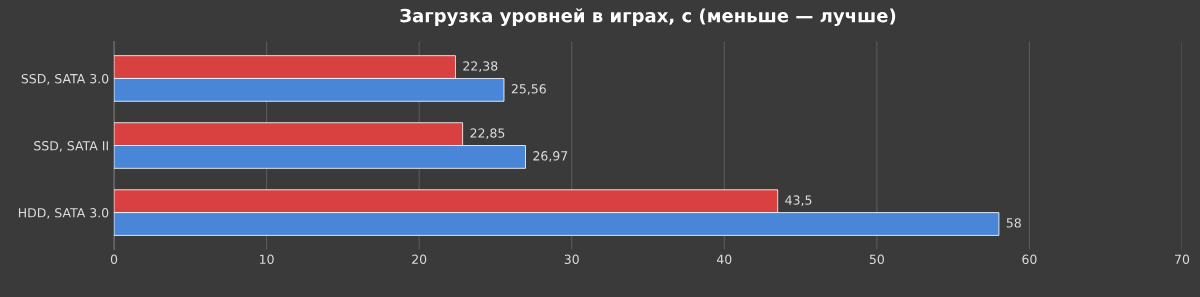 Image resolution: width=1200 pixels, height=297 pixels. Describe the element at coordinates (1029, 259) in the screenshot. I see `x-tick-label: 60` at that location.